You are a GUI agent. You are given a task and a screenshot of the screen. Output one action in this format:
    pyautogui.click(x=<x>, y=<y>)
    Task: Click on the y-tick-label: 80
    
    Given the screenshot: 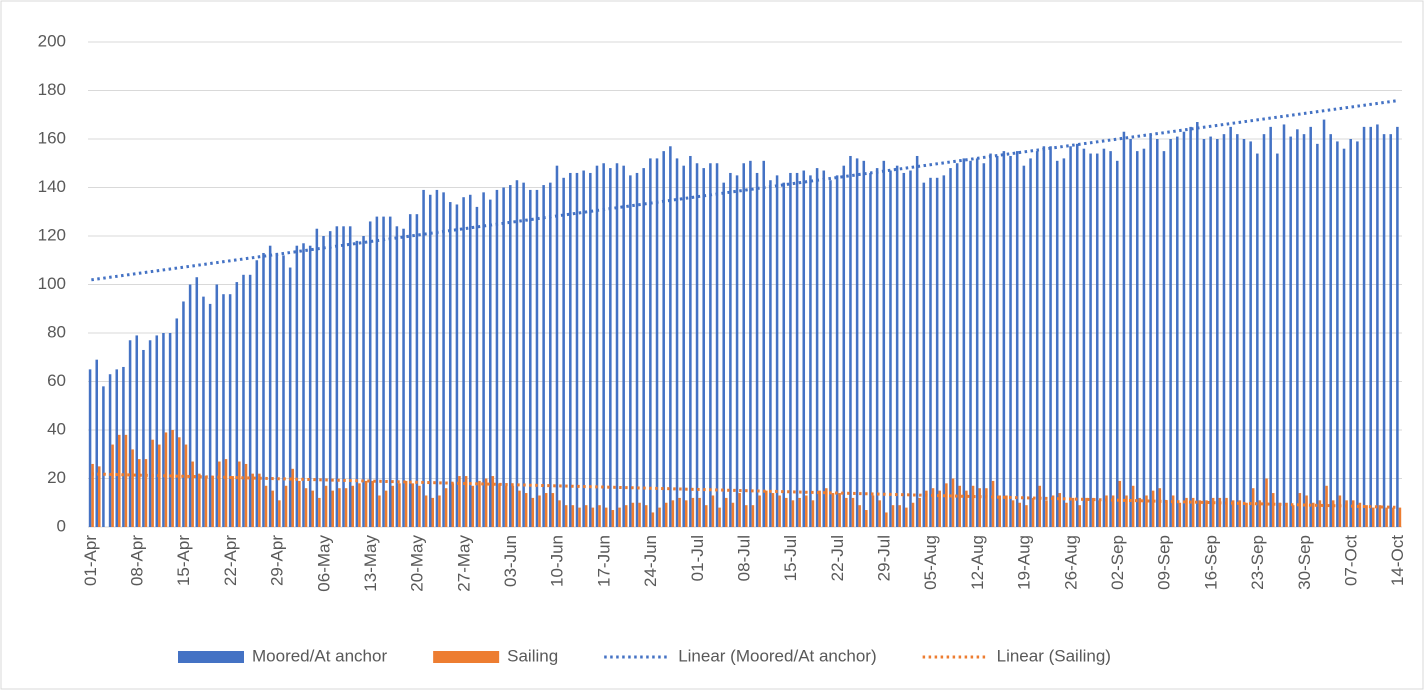 What is the action you would take?
    pyautogui.click(x=56, y=331)
    